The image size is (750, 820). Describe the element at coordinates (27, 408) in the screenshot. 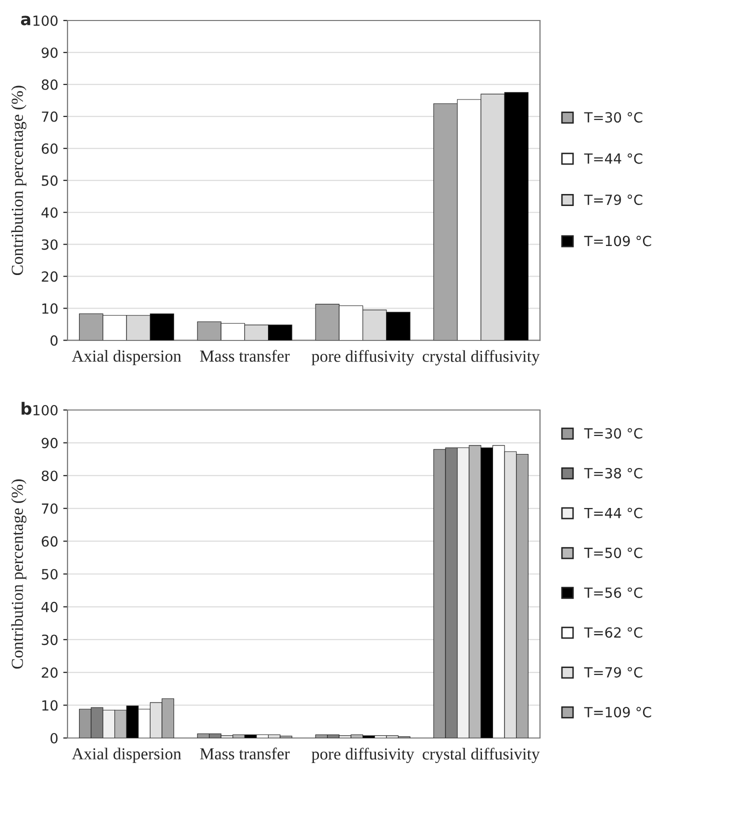

I see `text: b` at that location.